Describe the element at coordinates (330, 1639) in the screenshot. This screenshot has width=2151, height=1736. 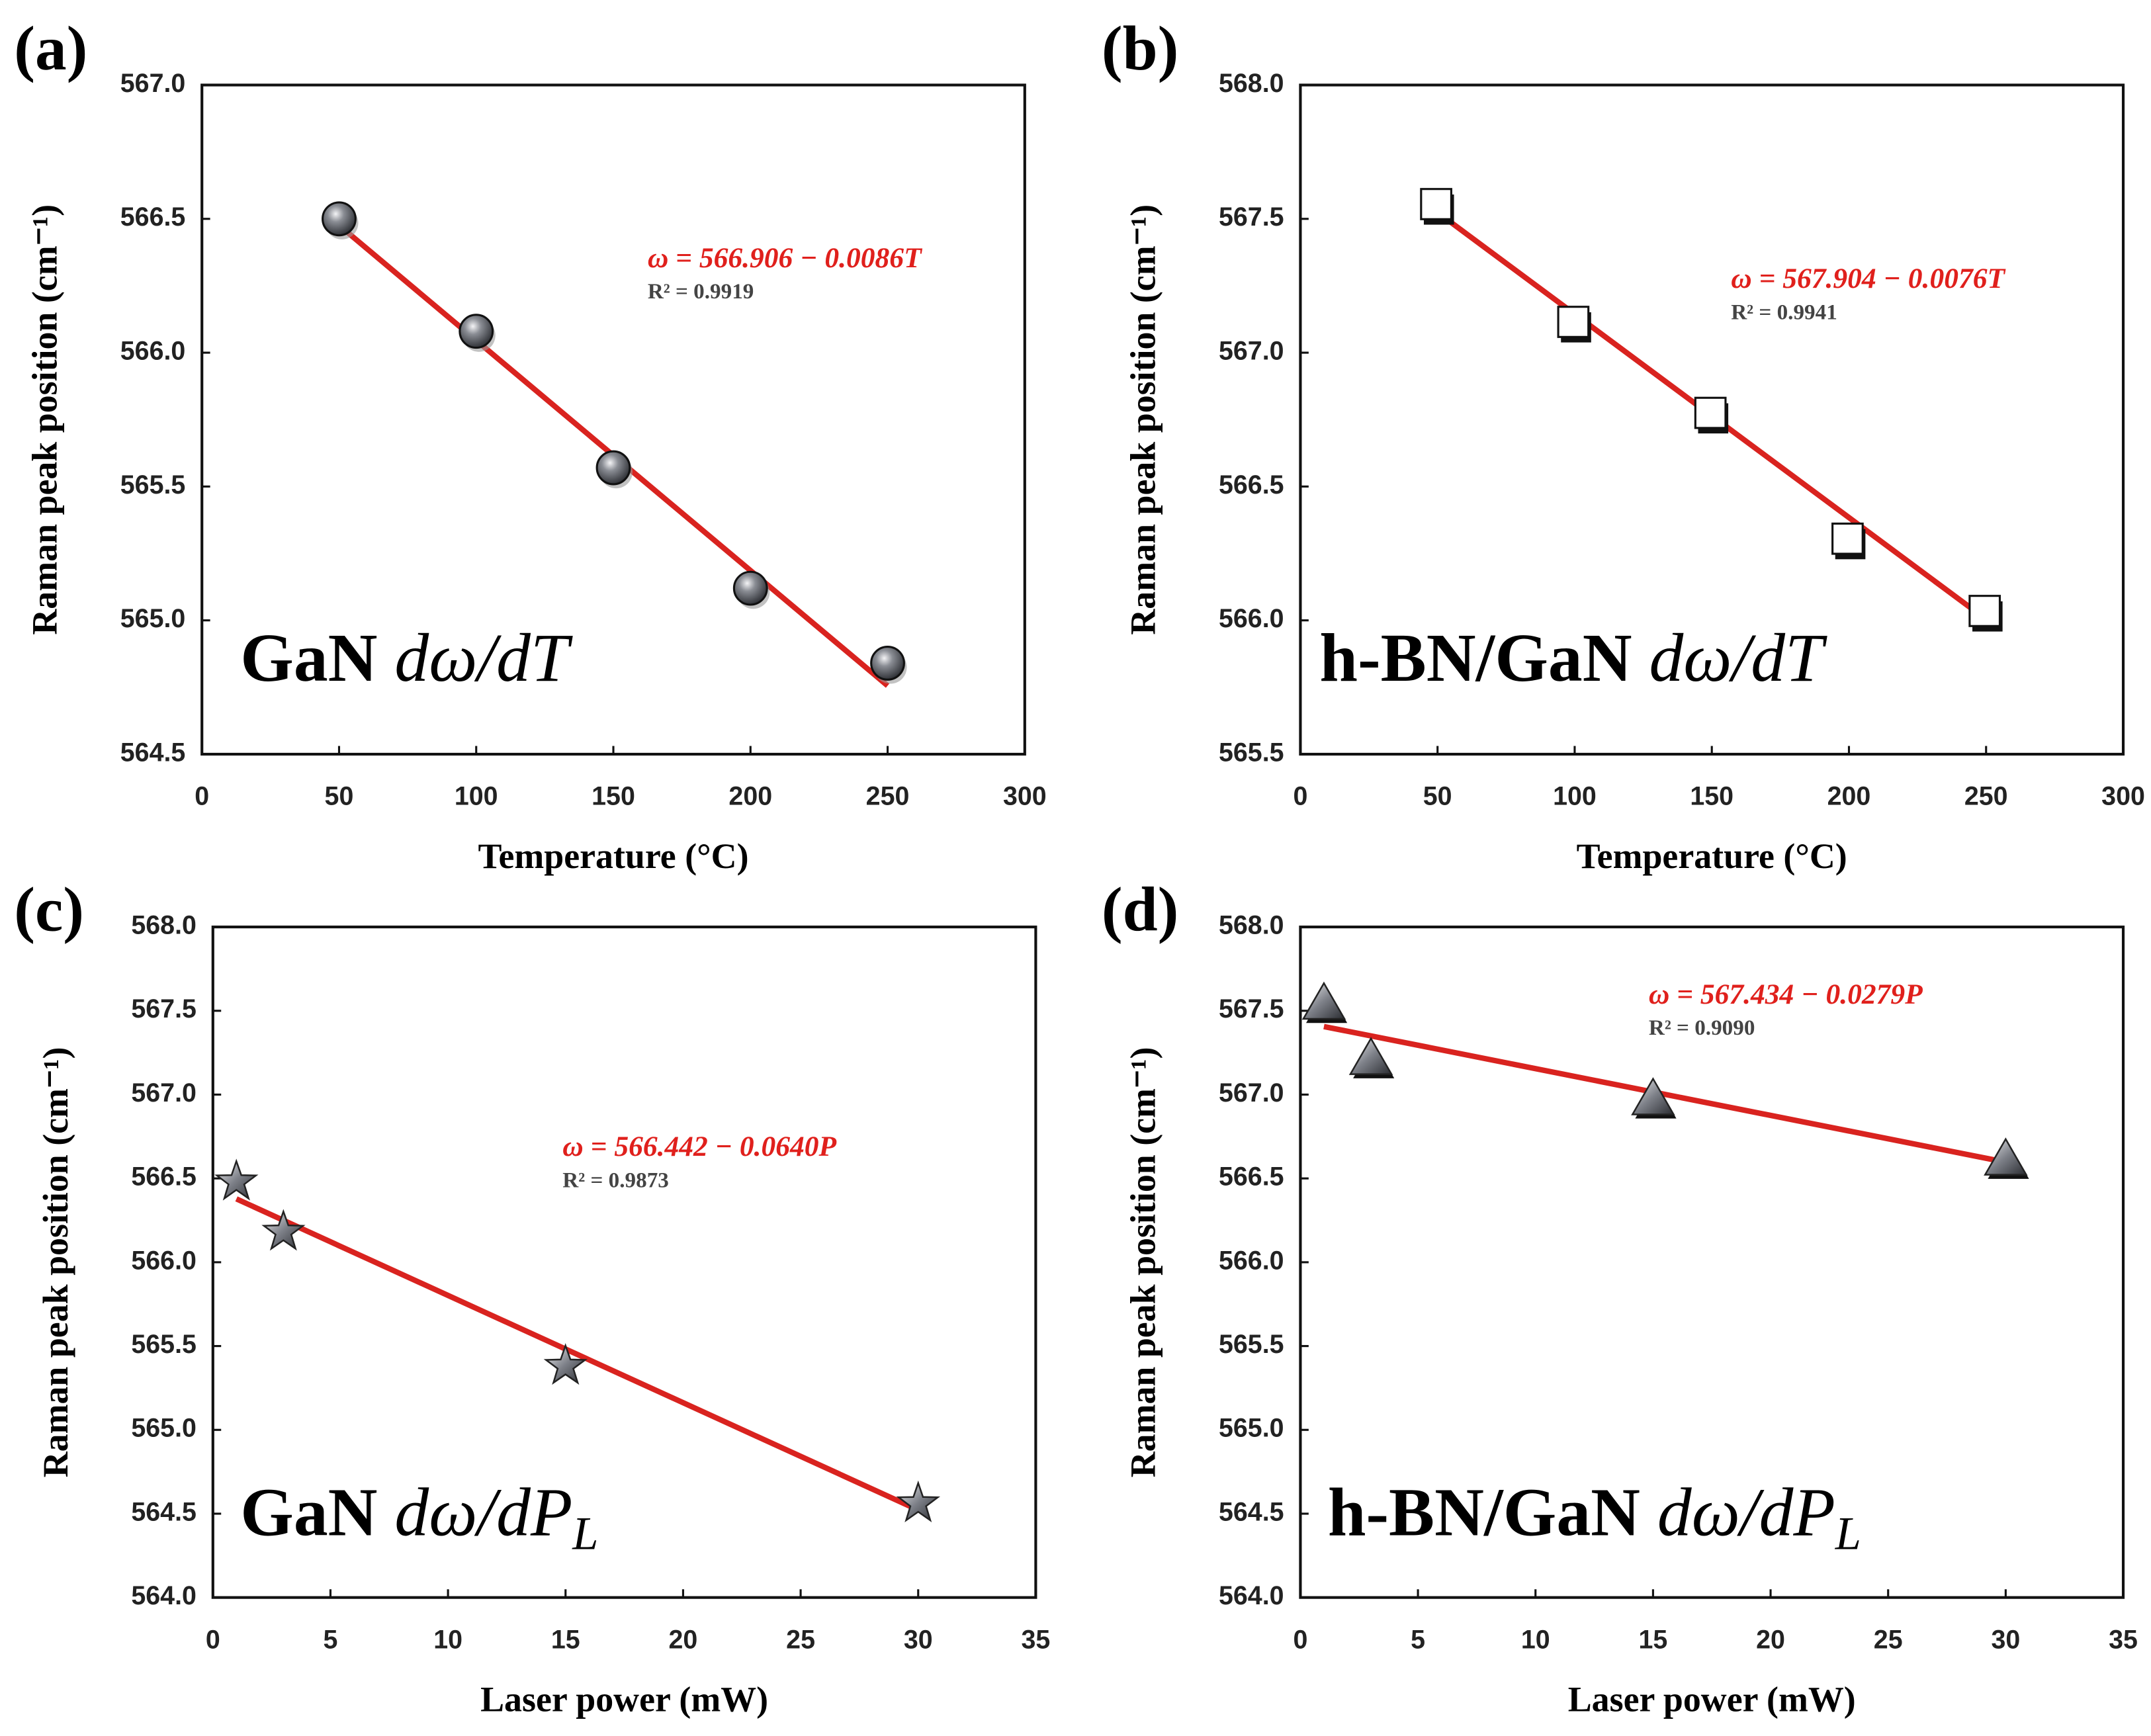
I see `x-tick-label: 5` at that location.